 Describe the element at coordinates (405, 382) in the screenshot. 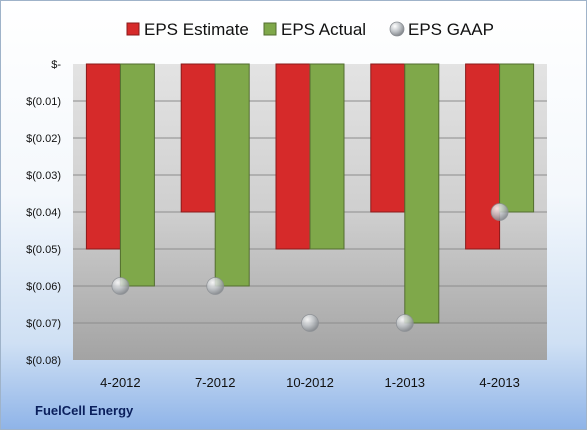

I see `x-tick-label: 1-2013` at that location.